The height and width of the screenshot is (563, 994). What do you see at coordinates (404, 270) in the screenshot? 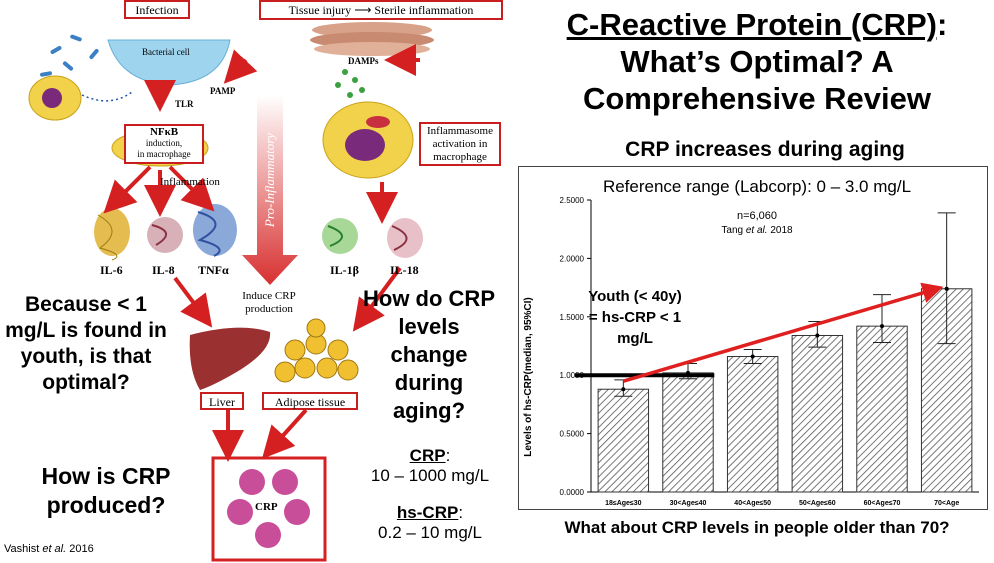
I see `il18-label: IL-18` at bounding box center [404, 270].